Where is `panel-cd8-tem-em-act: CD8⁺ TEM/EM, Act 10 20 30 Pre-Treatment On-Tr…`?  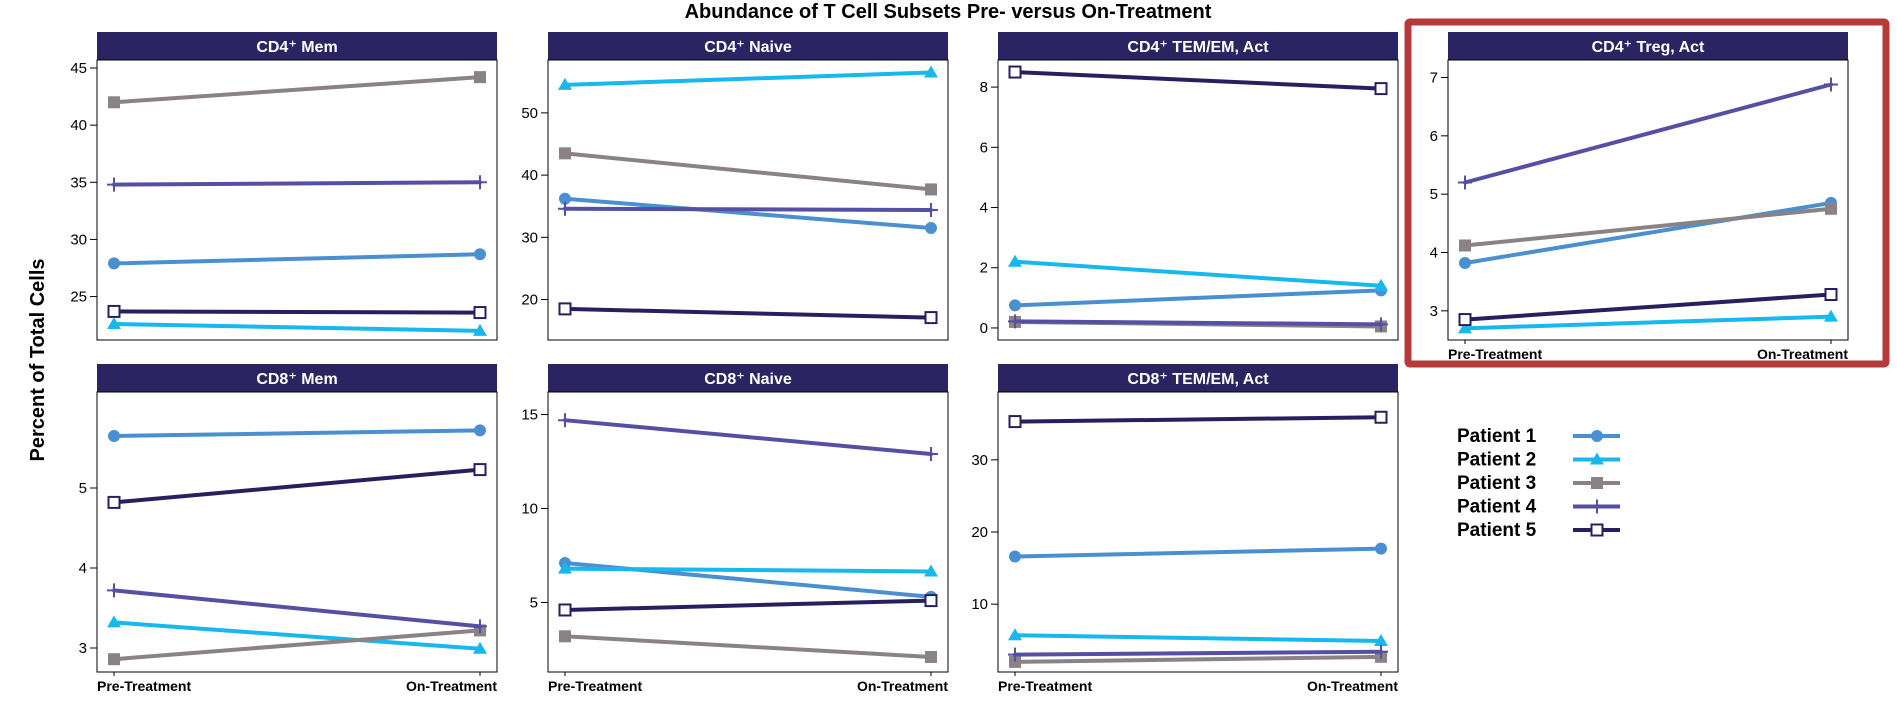 panel-cd8-tem-em-act: CD8⁺ TEM/EM, Act 10 20 30 Pre-Treatment On-Tr… is located at coordinates (1185, 529).